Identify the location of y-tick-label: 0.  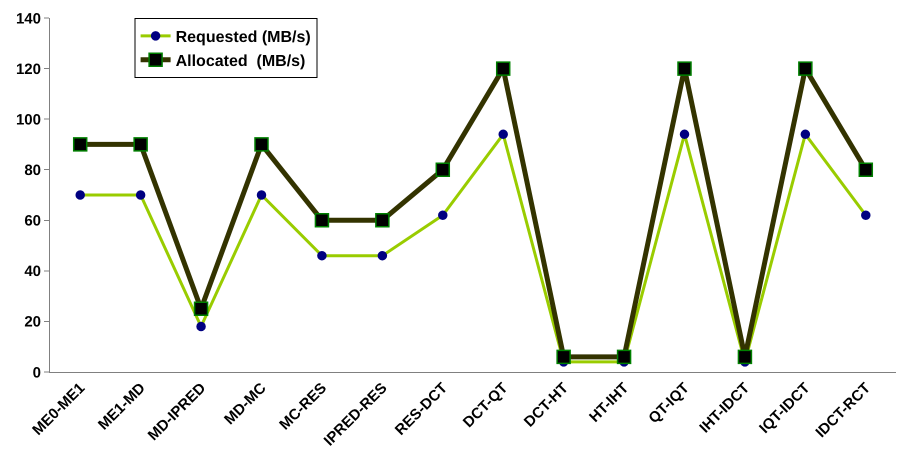
(36, 373).